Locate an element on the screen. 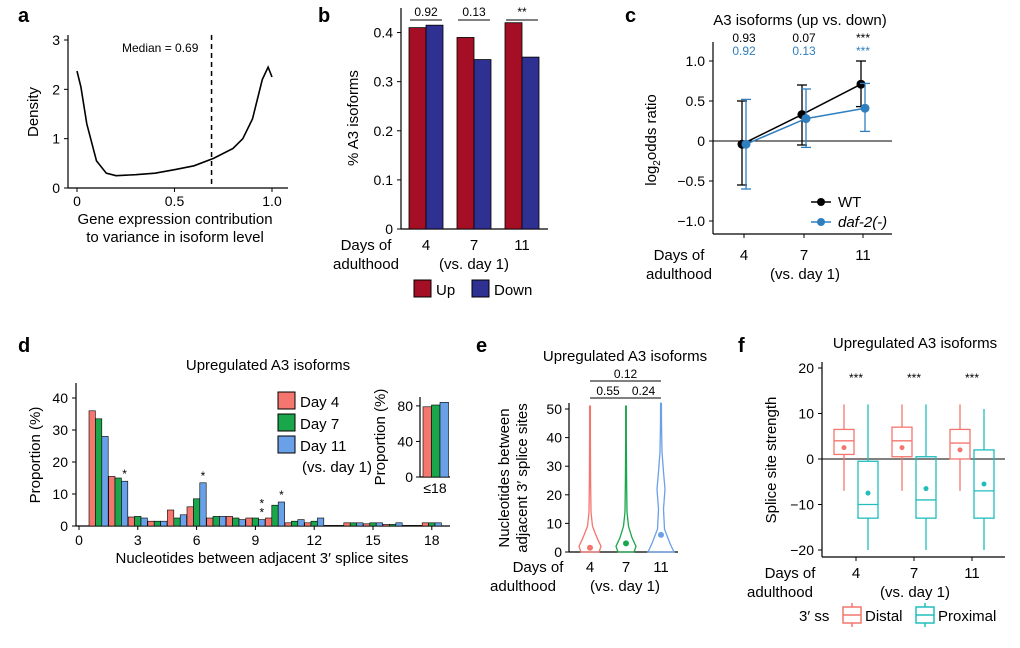  legend-label-up: Up is located at coordinates (445, 290).